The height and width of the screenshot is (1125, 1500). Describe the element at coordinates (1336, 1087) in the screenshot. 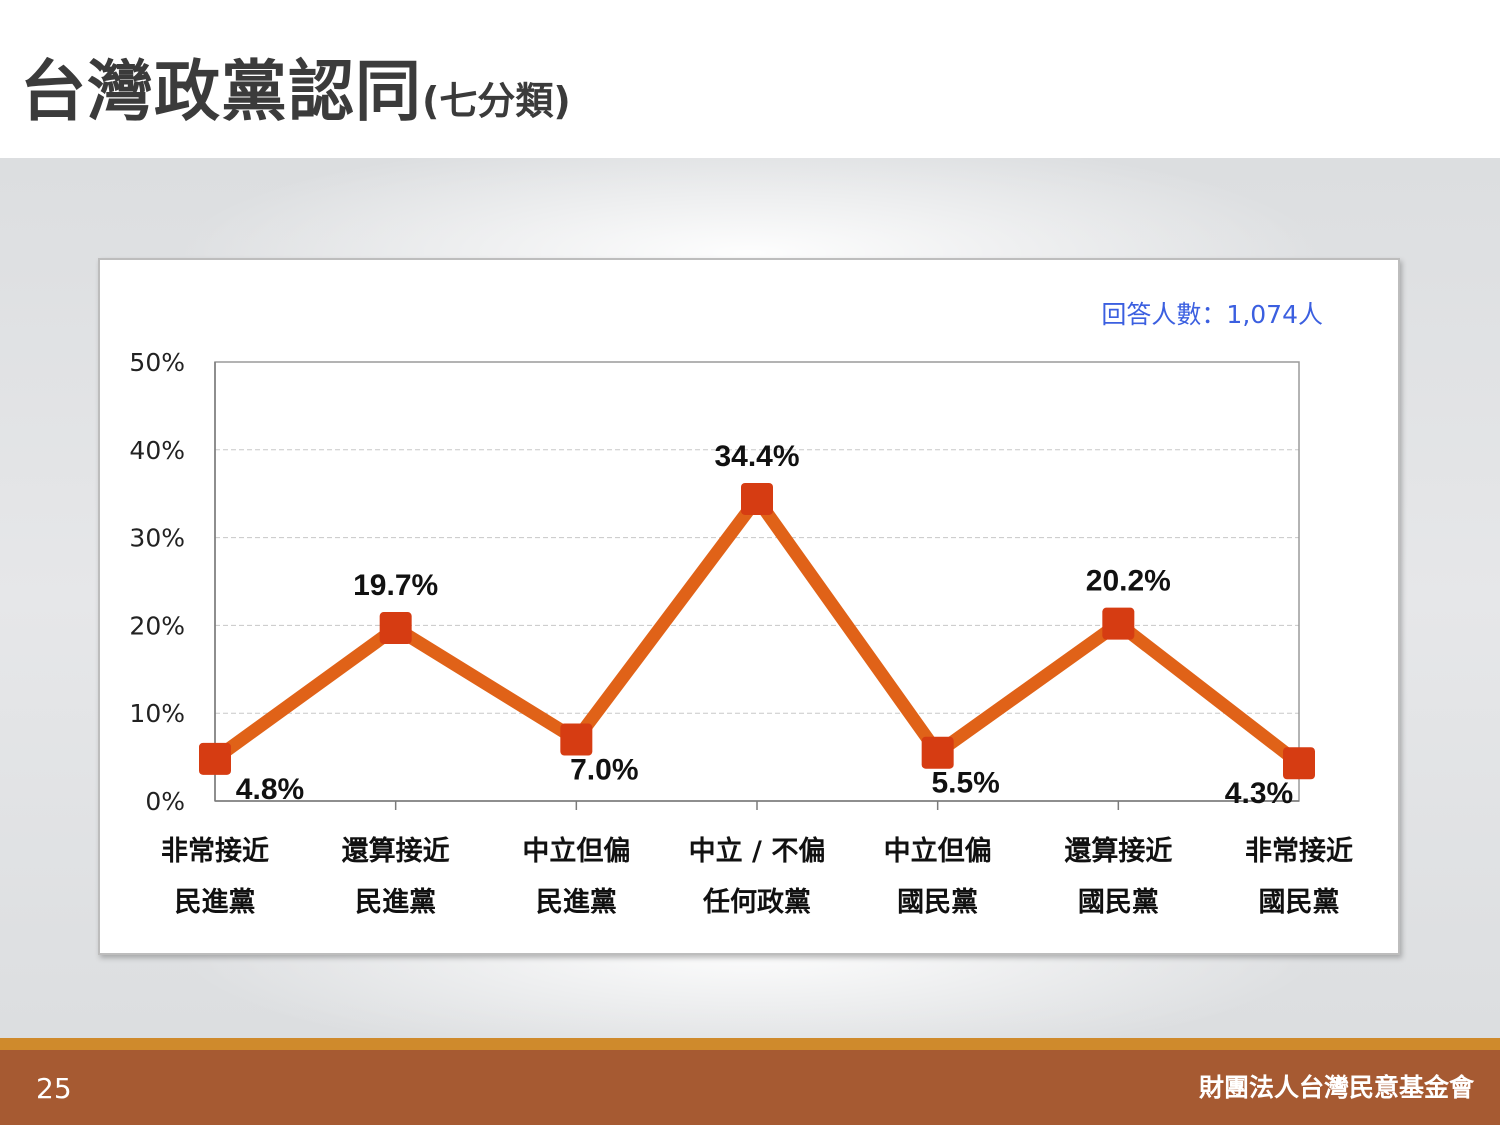

I see `organization-name: 財團法人台灣民意基金會` at that location.